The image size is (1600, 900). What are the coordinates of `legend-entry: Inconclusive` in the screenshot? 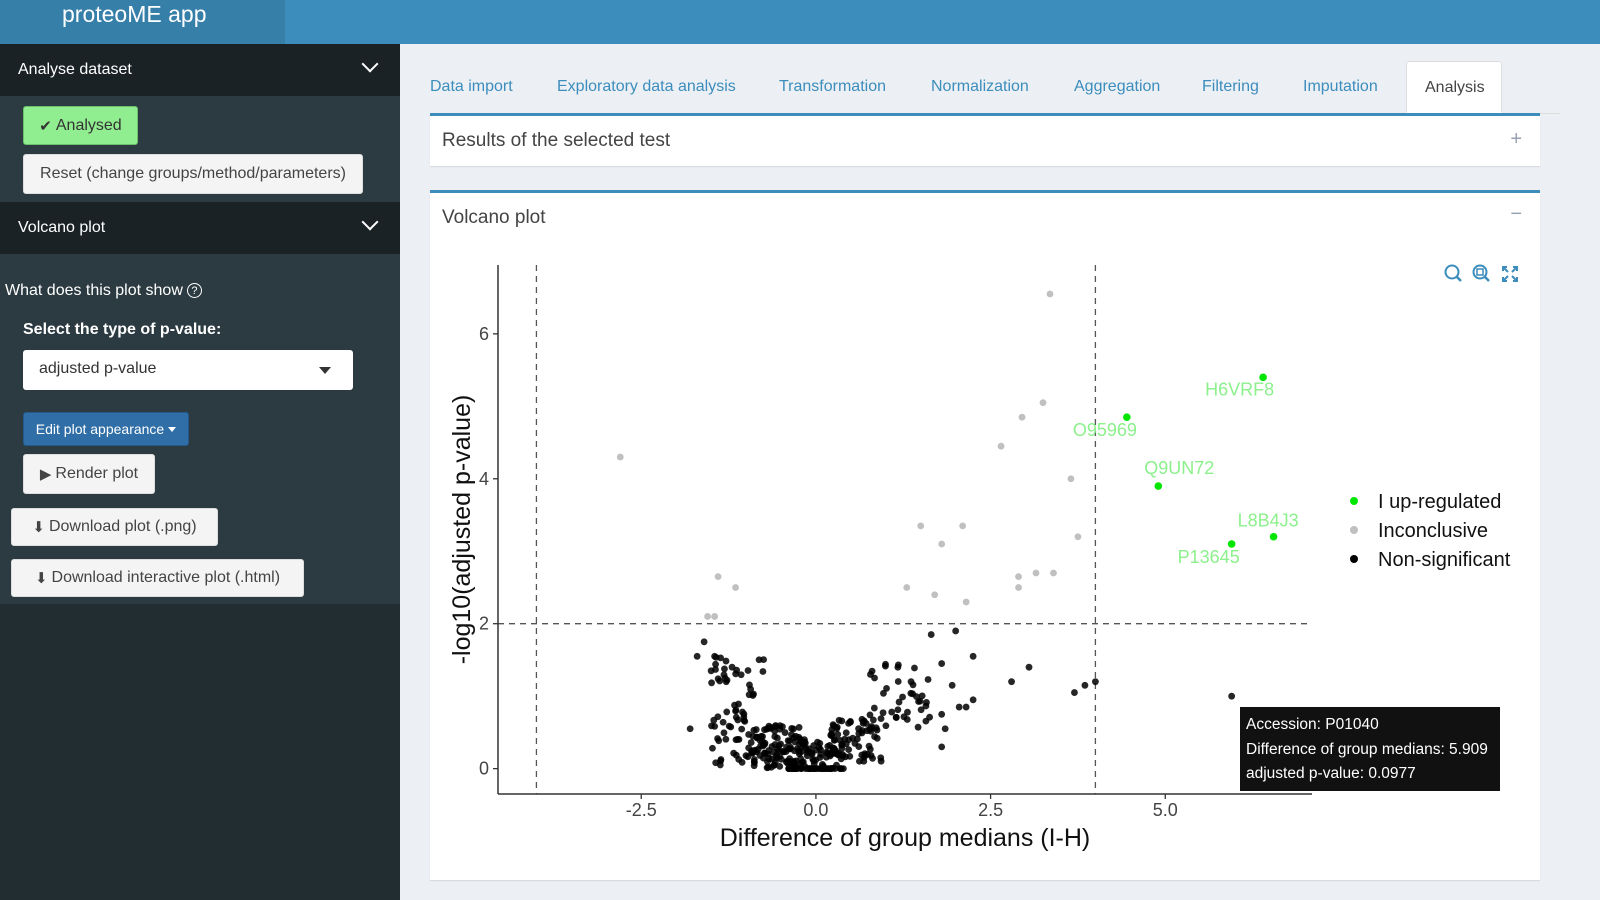 It's located at (1433, 531).